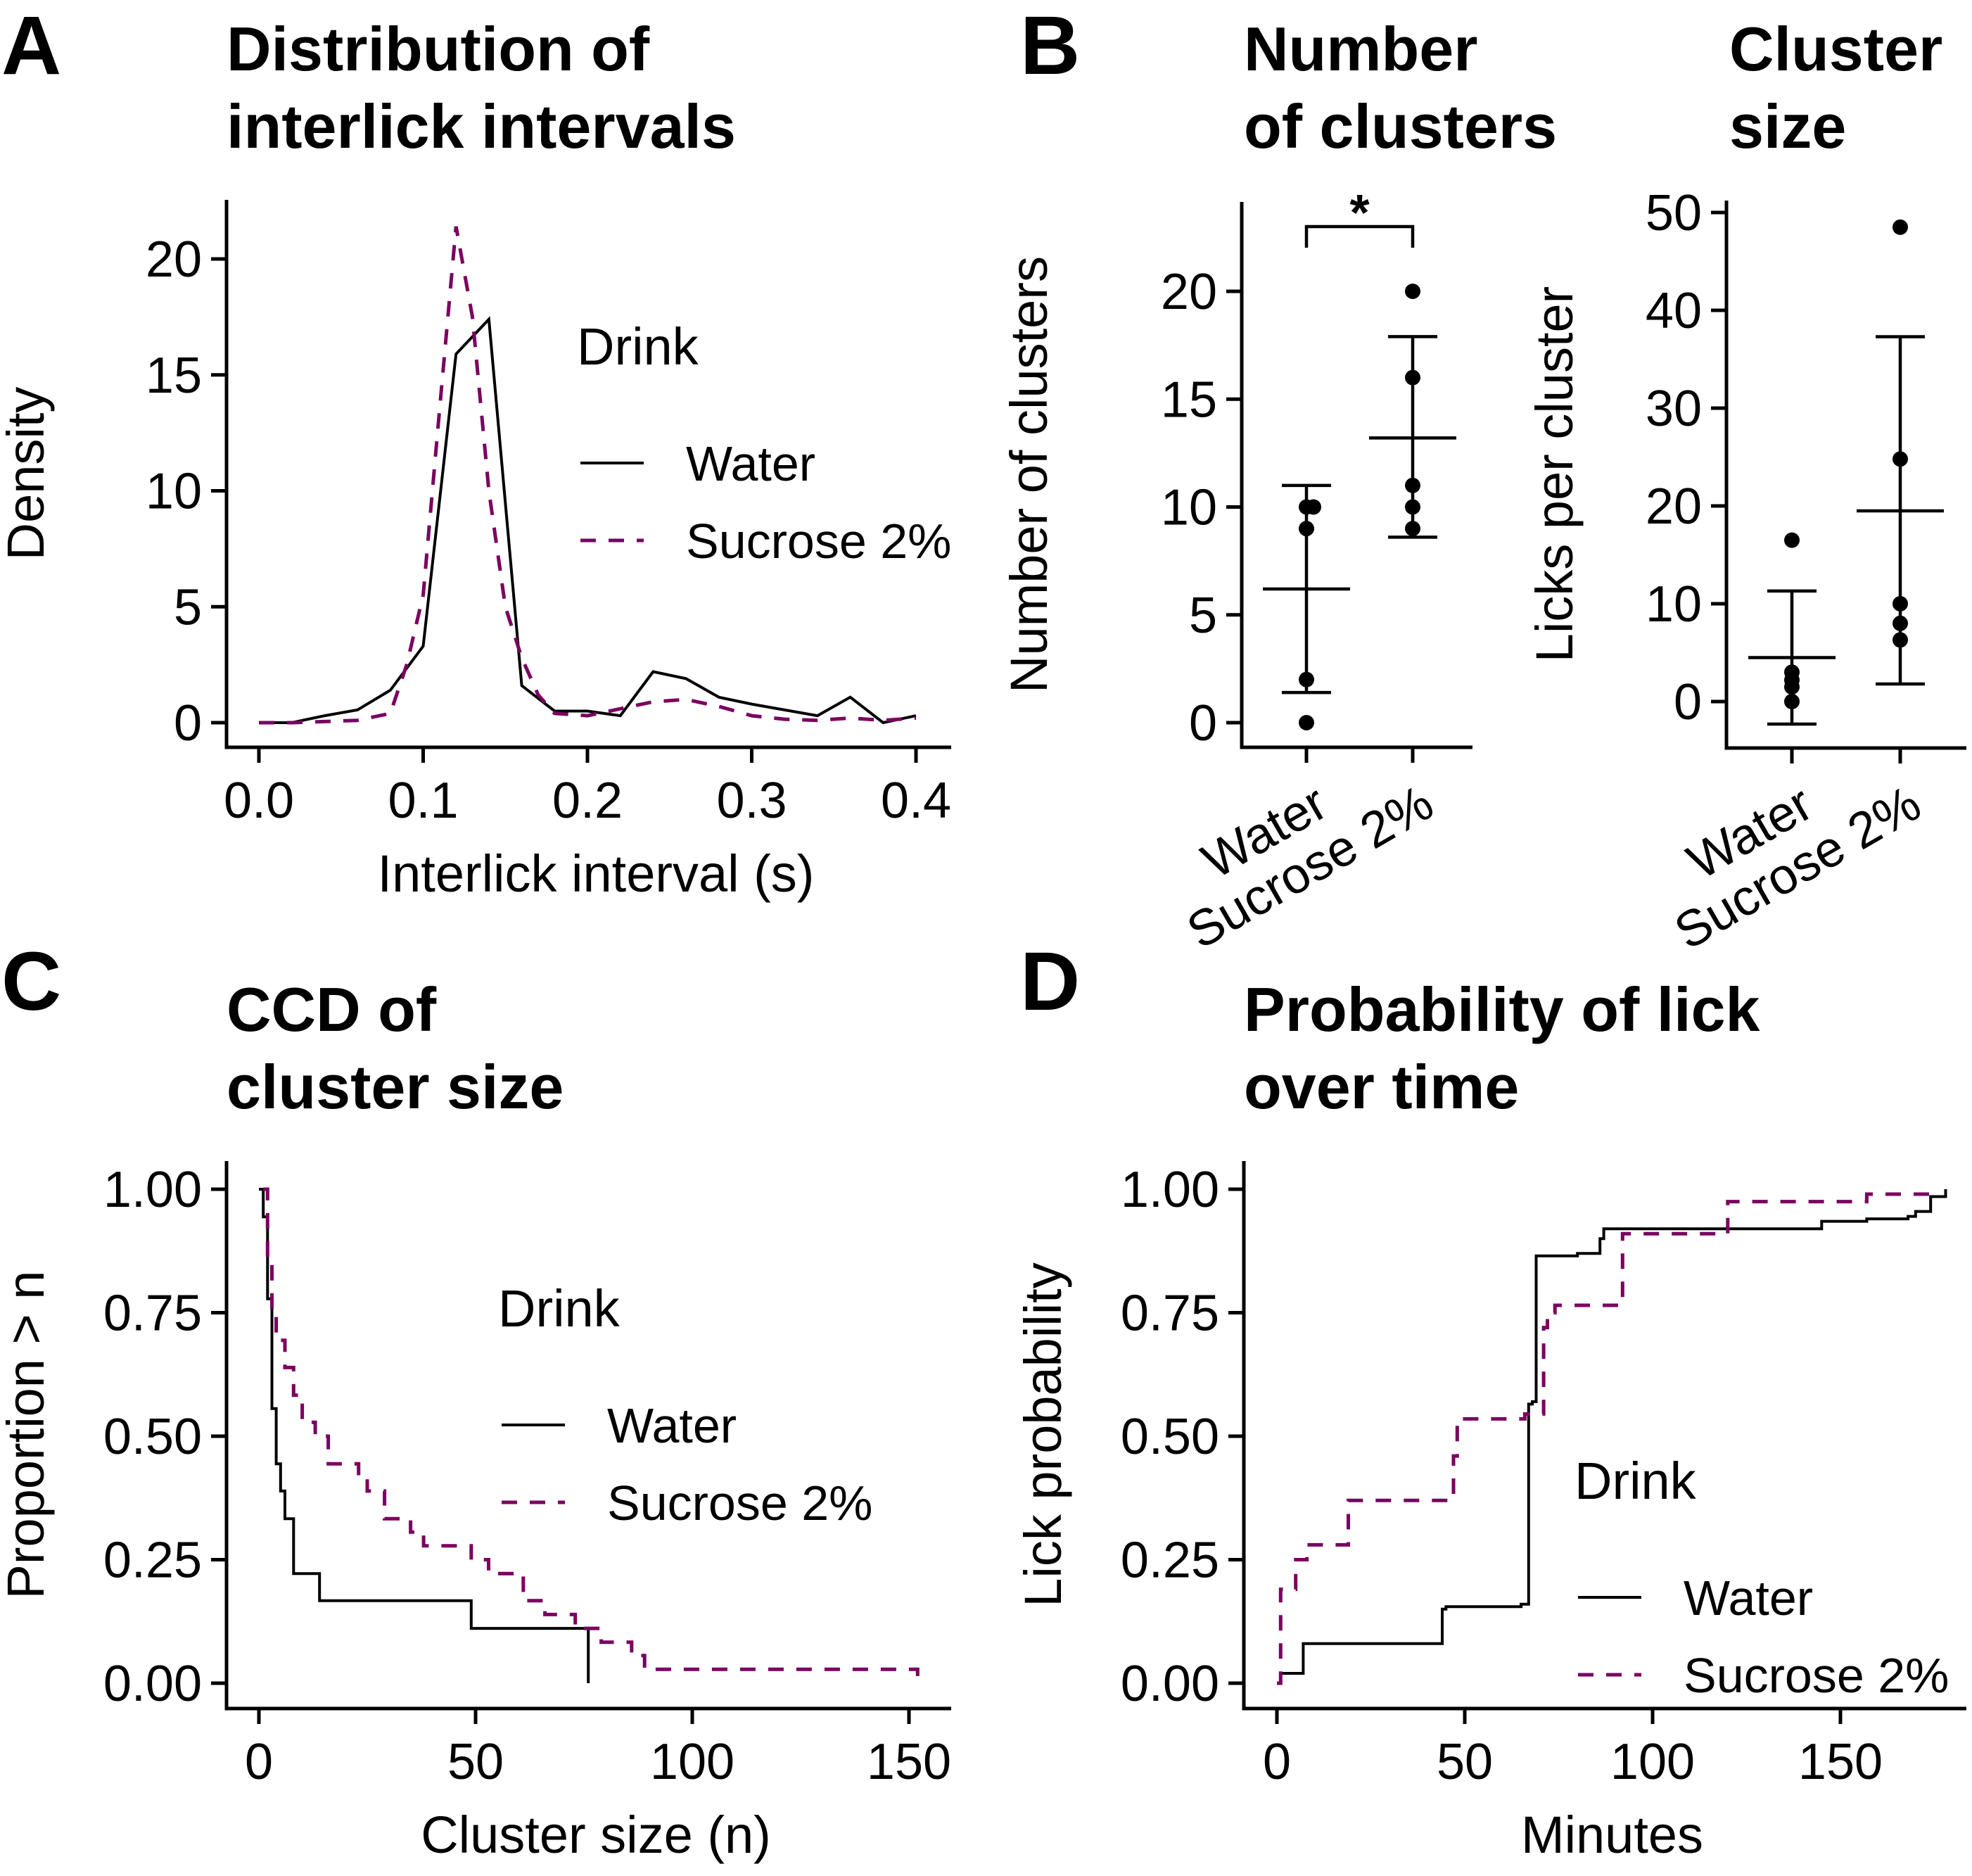 The image size is (1972, 1876). I want to click on x-axis-title: Interlick interval (s), so click(597, 873).